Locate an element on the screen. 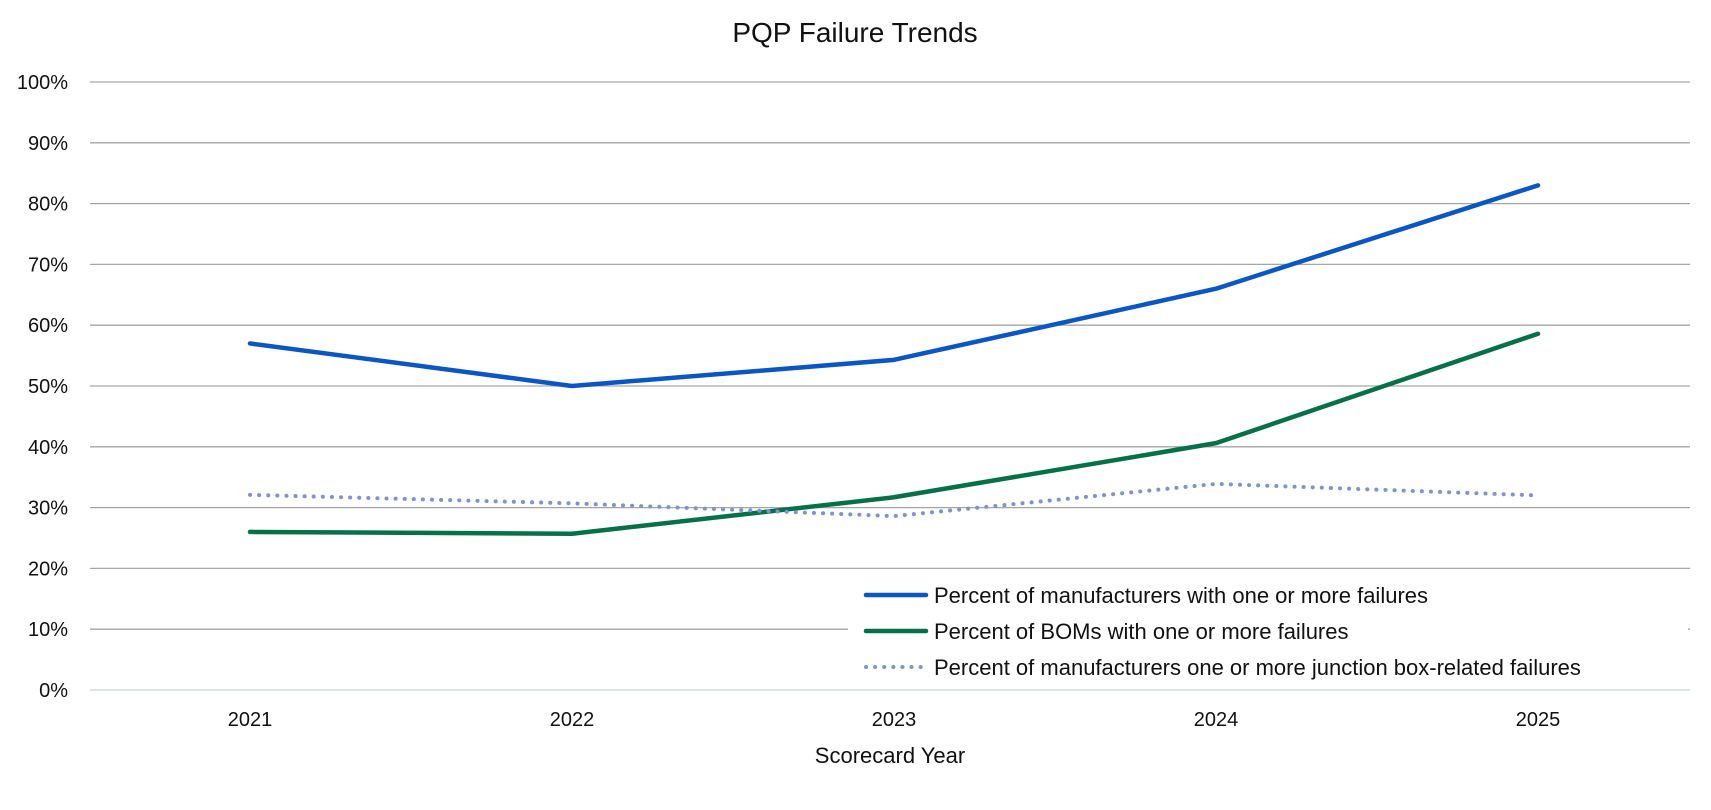 The image size is (1711, 810). x-axis-ticks: 2021 2022 2023 2024 2025 is located at coordinates (894, 720).